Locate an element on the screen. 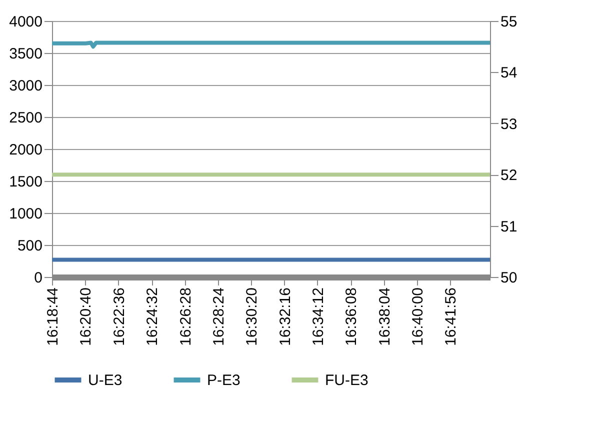 The height and width of the screenshot is (425, 593). x-tick-label: 16:32:16 is located at coordinates (285, 317).